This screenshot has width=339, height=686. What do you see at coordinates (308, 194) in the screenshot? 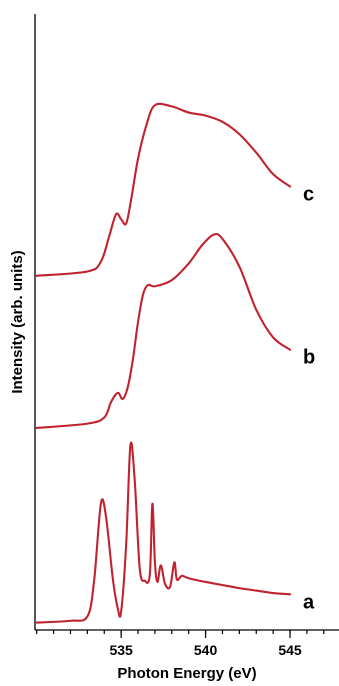
I see `series-label-c: c` at bounding box center [308, 194].